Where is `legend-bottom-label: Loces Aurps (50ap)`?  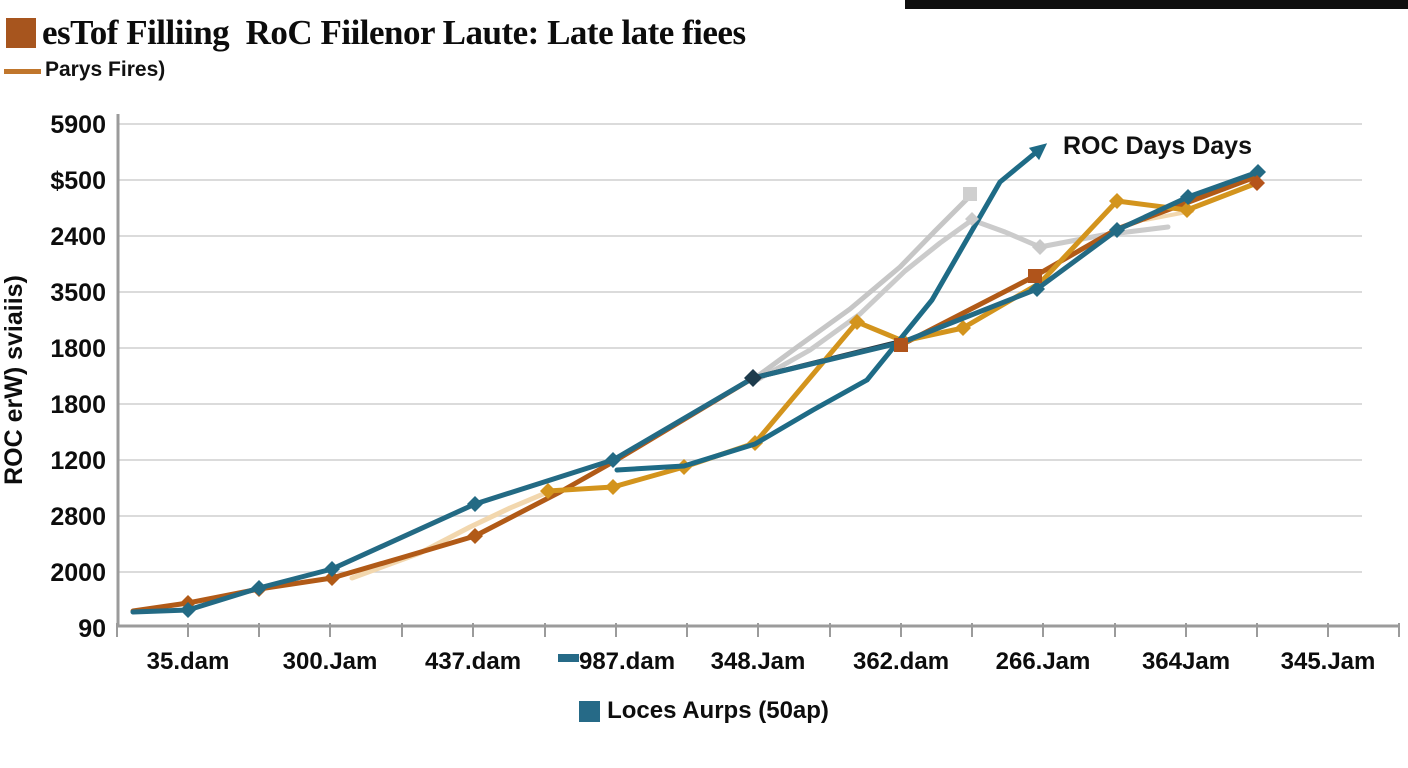 legend-bottom-label: Loces Aurps (50ap) is located at coordinates (718, 710).